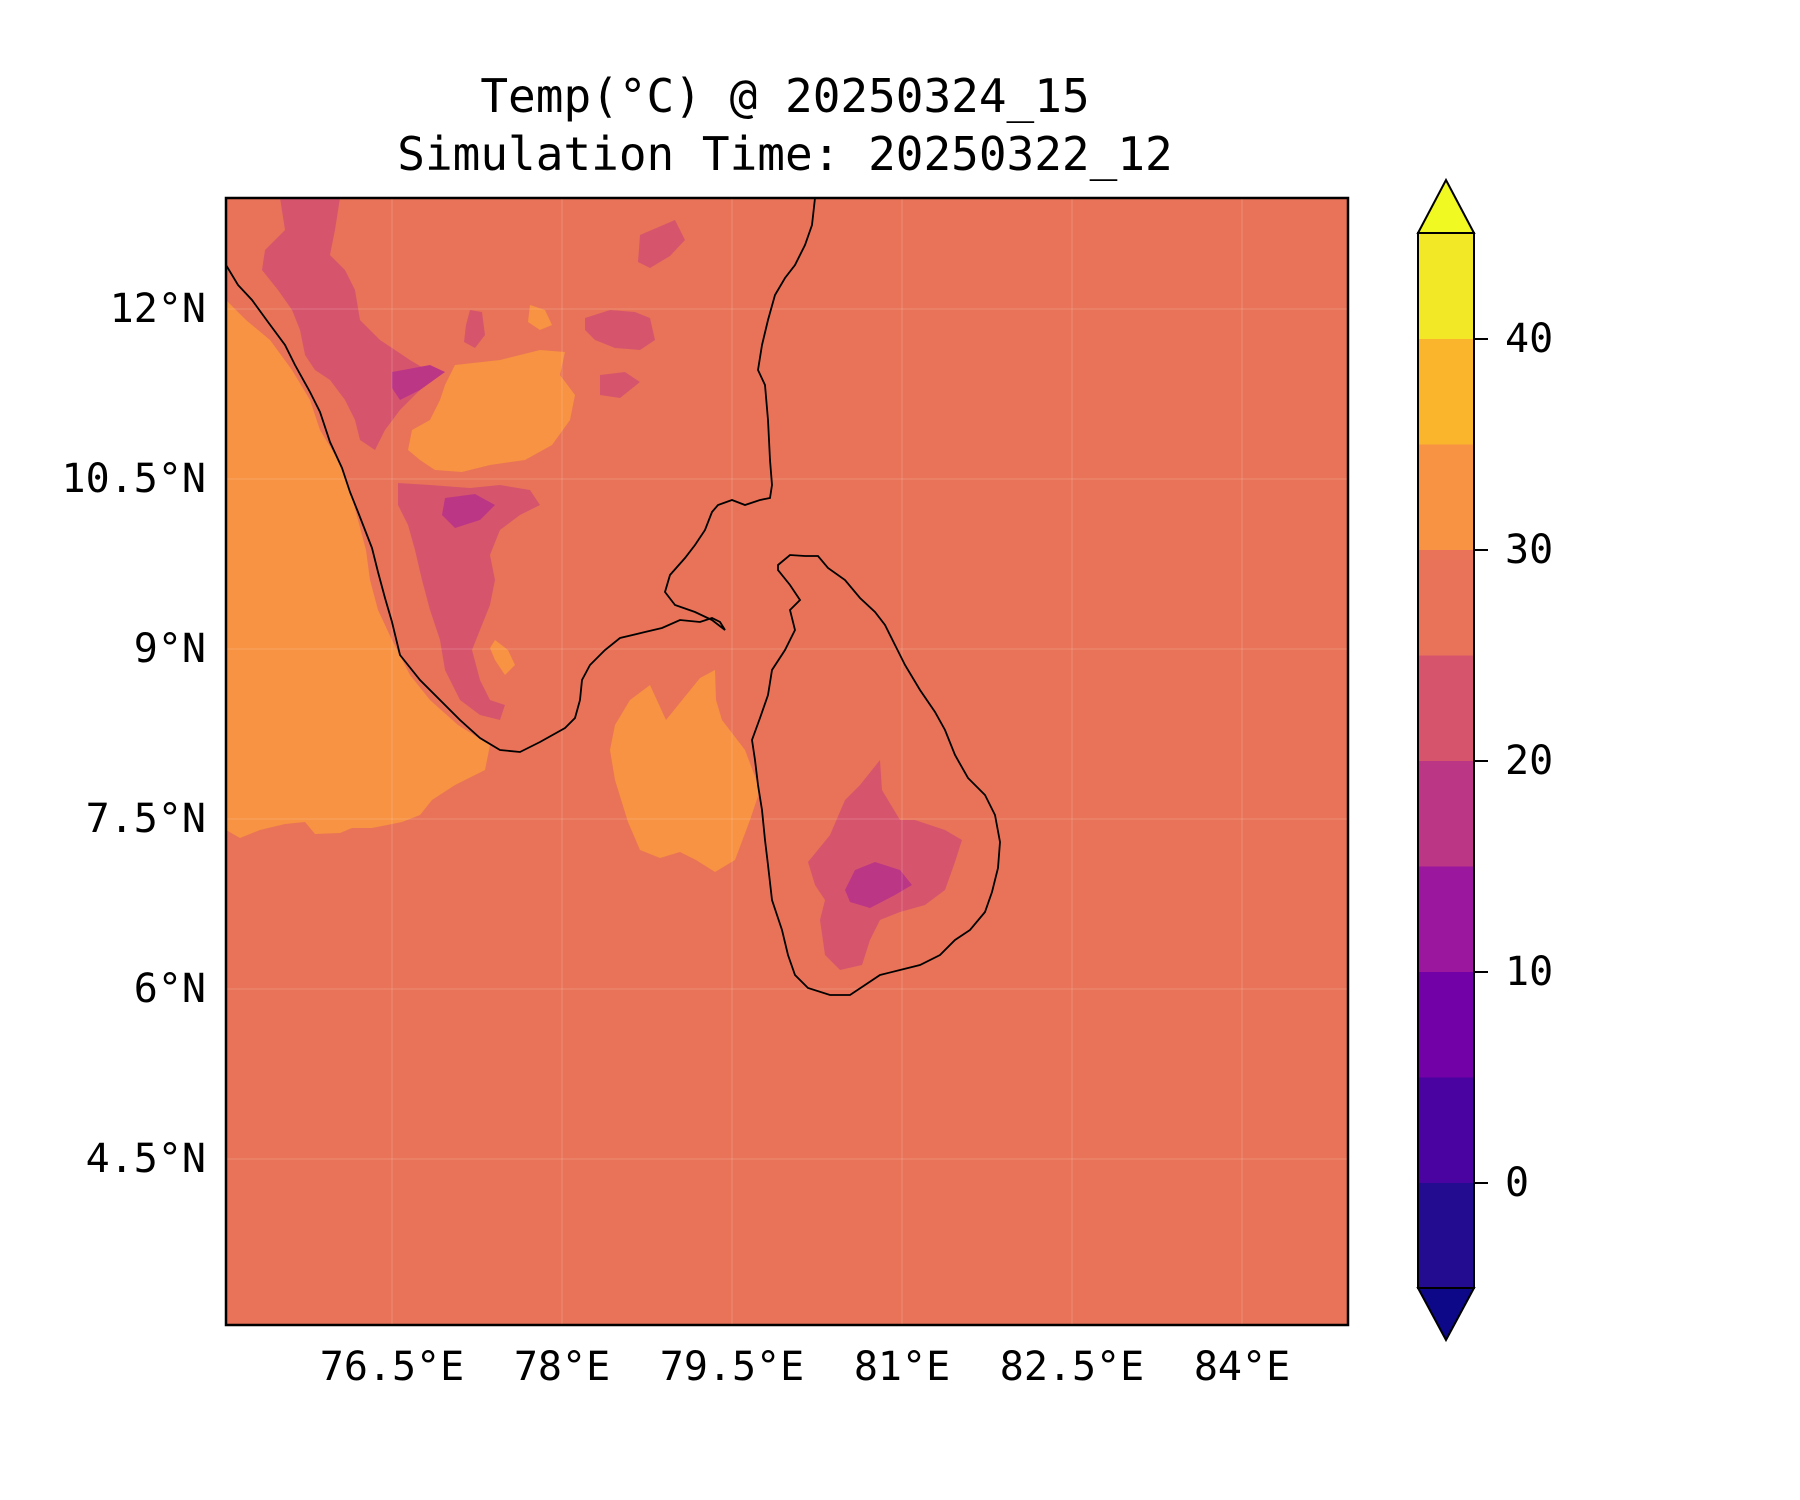  What do you see at coordinates (392, 1367) in the screenshot?
I see `x-tick-label: 76.5°E` at bounding box center [392, 1367].